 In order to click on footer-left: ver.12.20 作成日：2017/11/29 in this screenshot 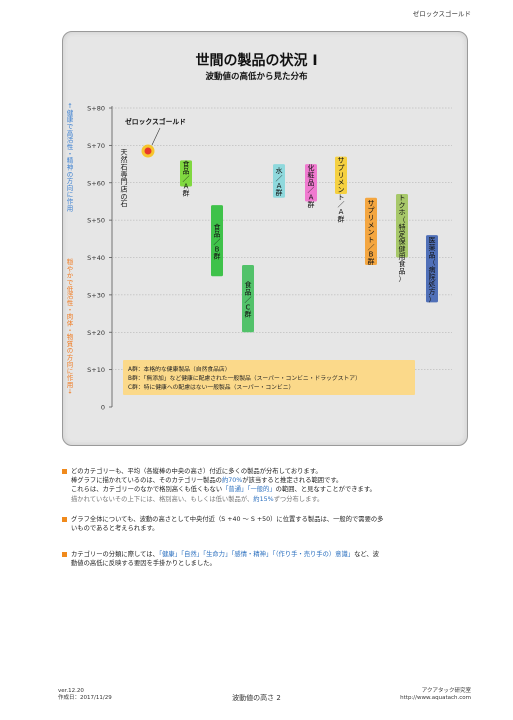, I will do `click(85, 695)`.